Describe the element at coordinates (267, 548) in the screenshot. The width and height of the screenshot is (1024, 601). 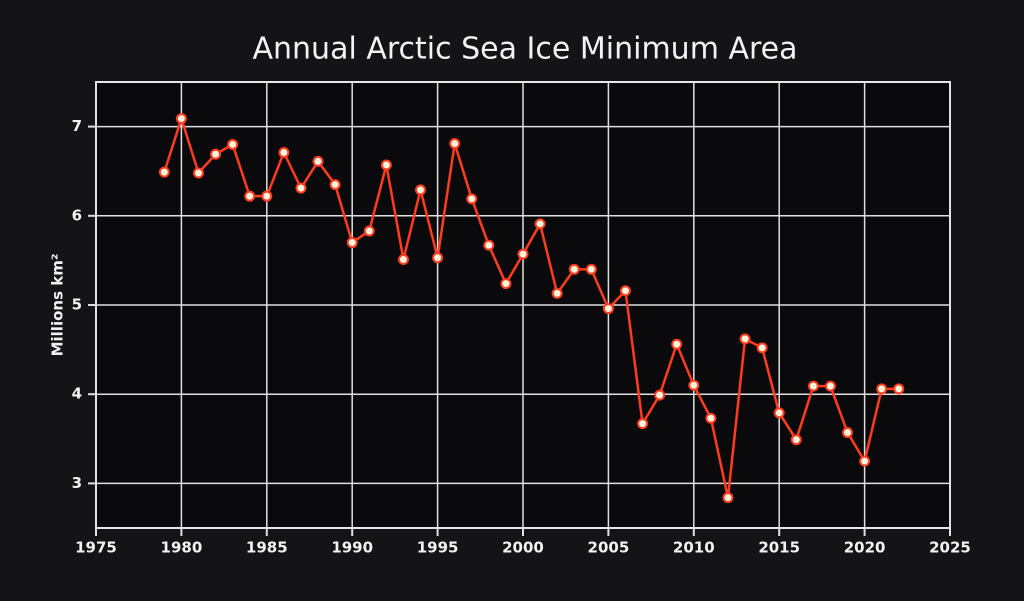
I see `x-tick-label: 1985` at that location.